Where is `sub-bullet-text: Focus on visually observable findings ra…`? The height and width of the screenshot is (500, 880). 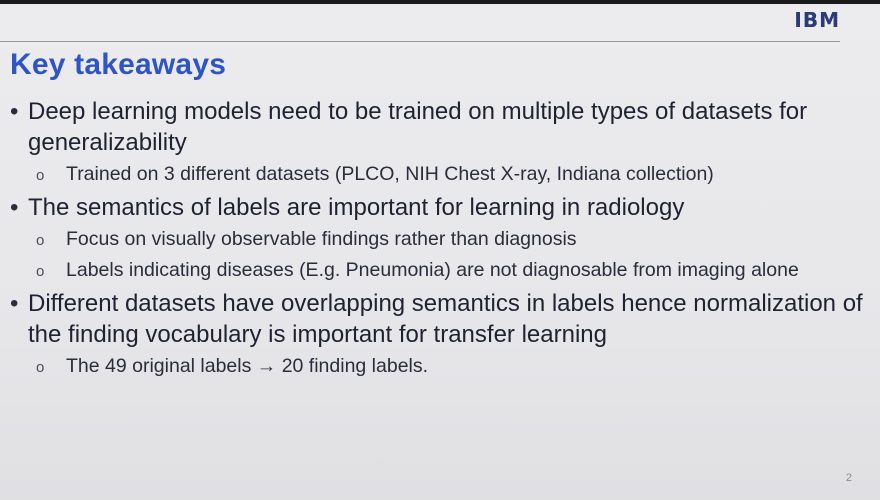 sub-bullet-text: Focus on visually observable findings ra… is located at coordinates (321, 239).